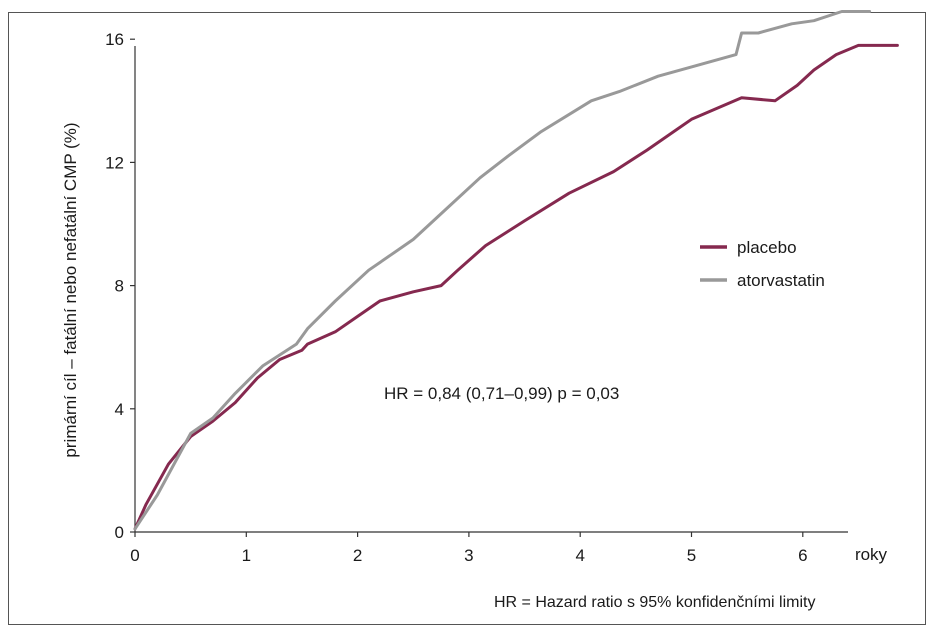  Describe the element at coordinates (357, 555) in the screenshot. I see `x-tick-label: 2` at that location.